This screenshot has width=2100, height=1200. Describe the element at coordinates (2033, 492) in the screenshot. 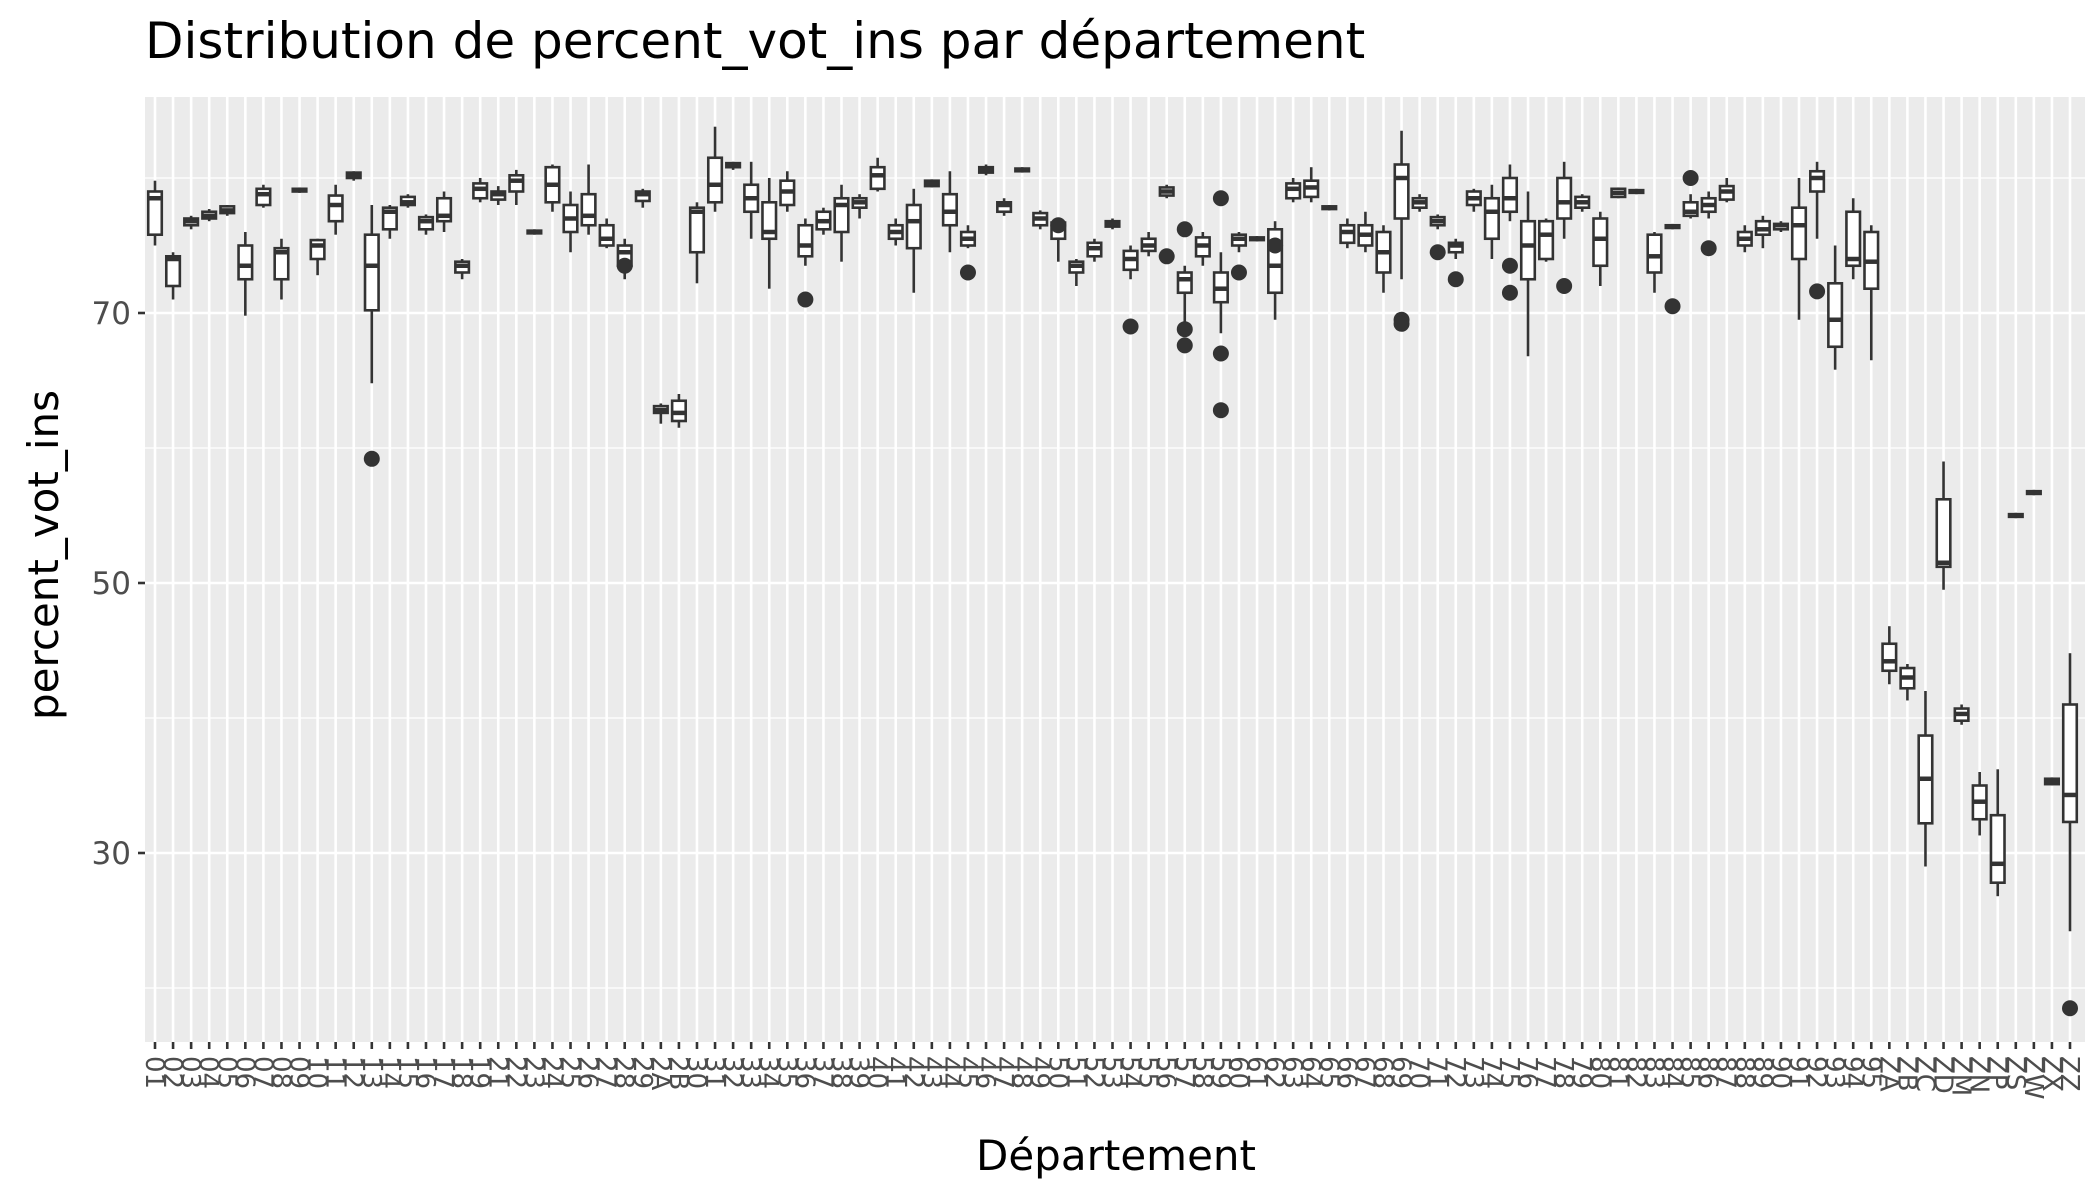

I see `box-ZW` at that location.